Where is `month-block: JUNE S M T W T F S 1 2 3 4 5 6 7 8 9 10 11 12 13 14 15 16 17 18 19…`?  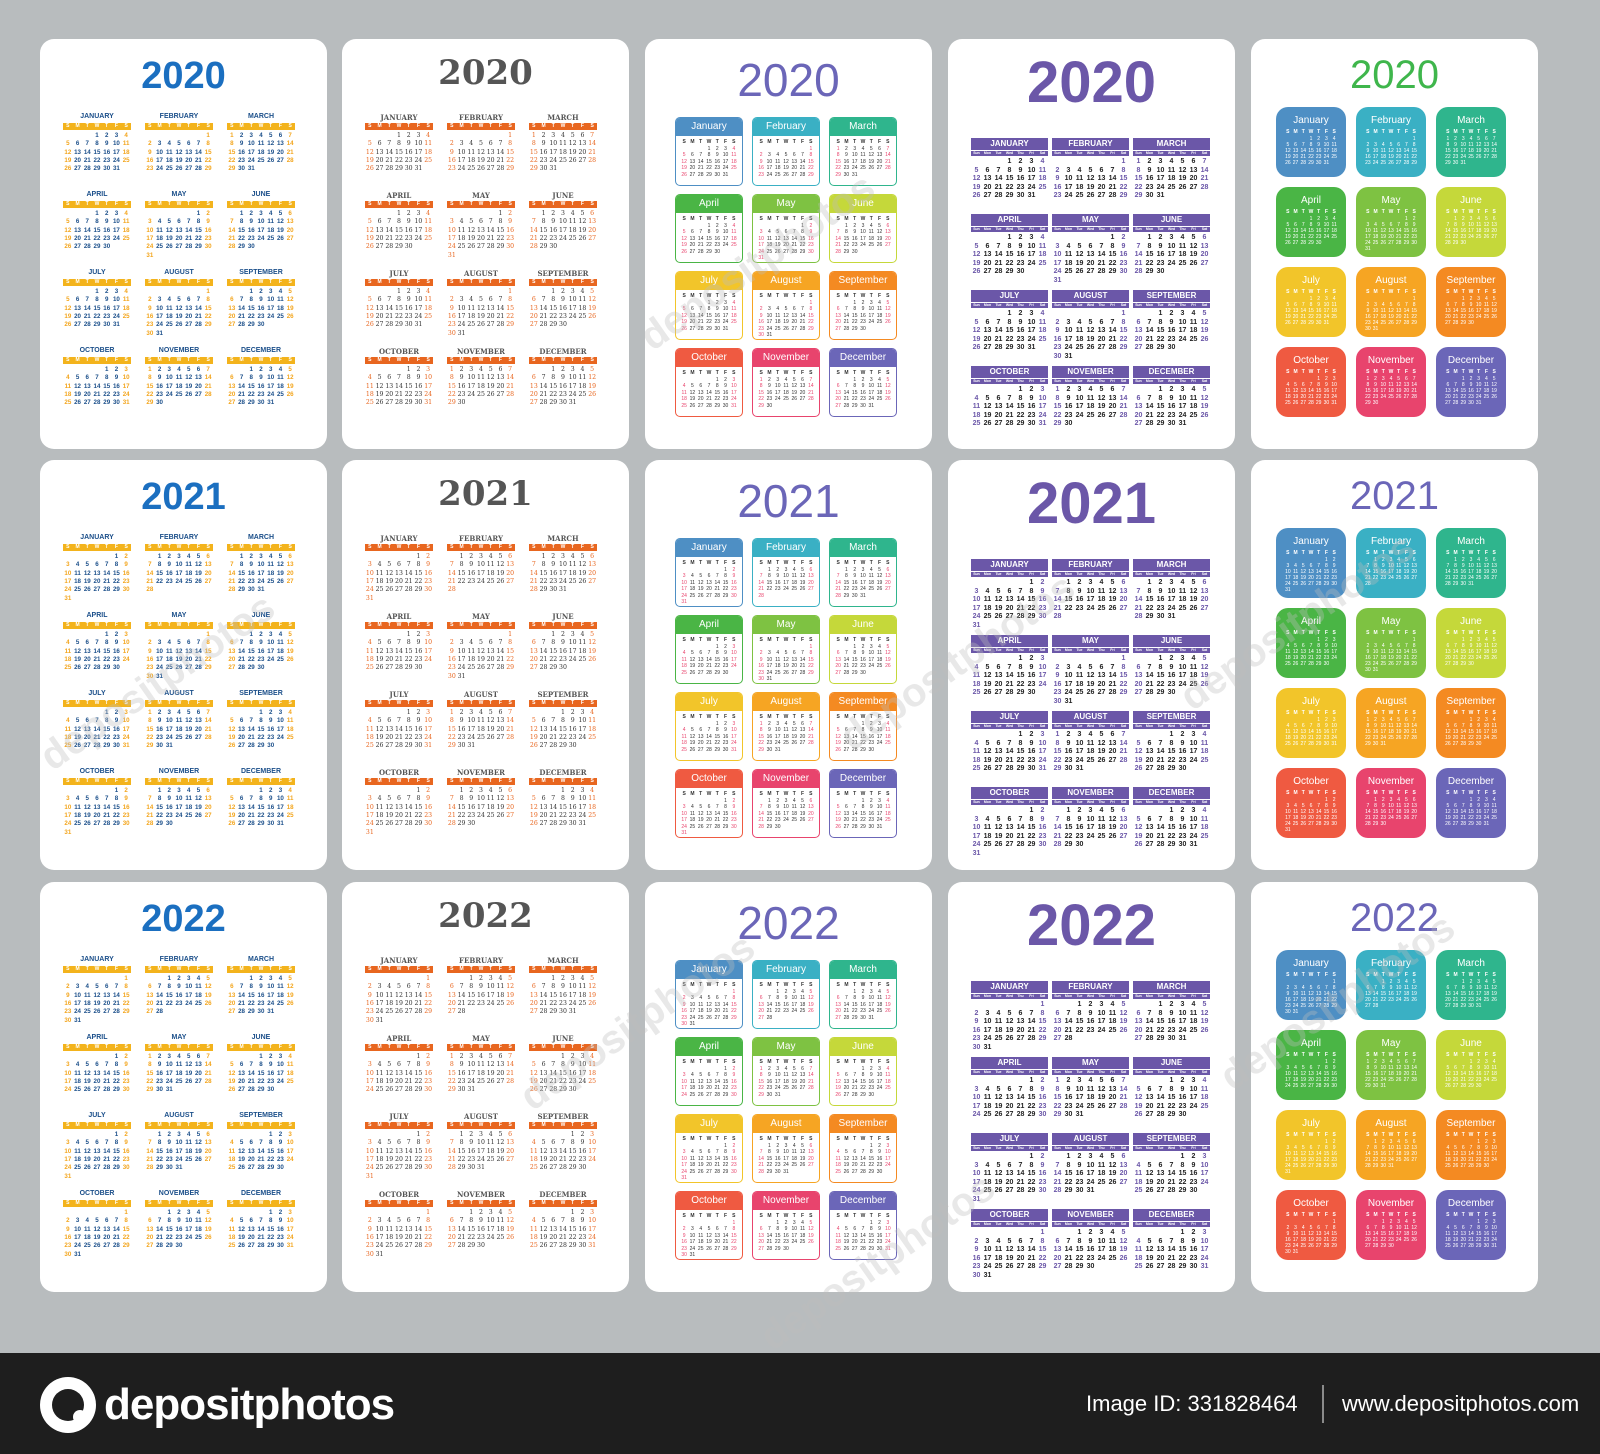
month-block: JUNE S M T W T F S 1 2 3 4 5 6 7 8 9 10 11 12 13 14 15 16 17 18 19… is located at coordinates (261, 230).